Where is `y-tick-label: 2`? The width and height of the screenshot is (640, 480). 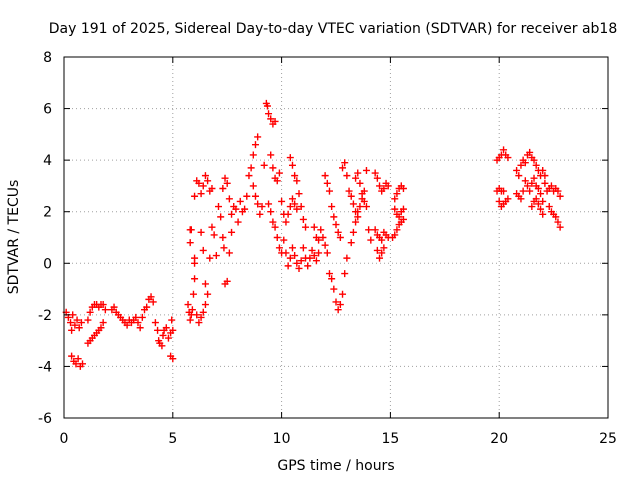 y-tick-label: 2 is located at coordinates (47, 213).